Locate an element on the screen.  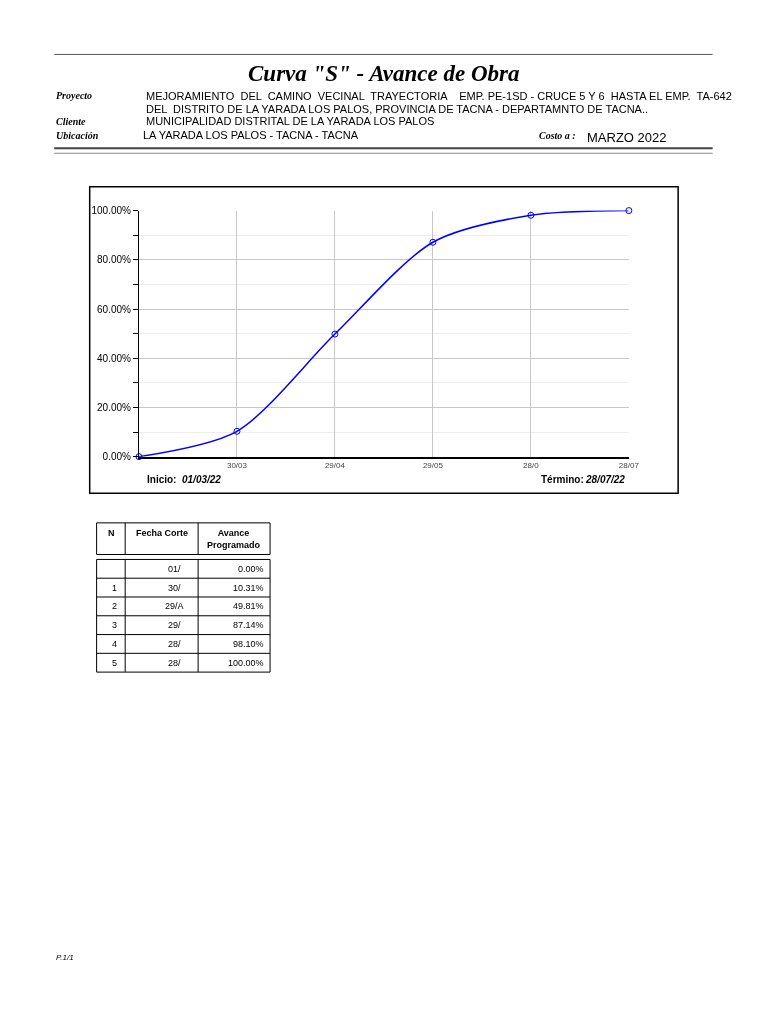
text: 2 is located at coordinates (115, 606).